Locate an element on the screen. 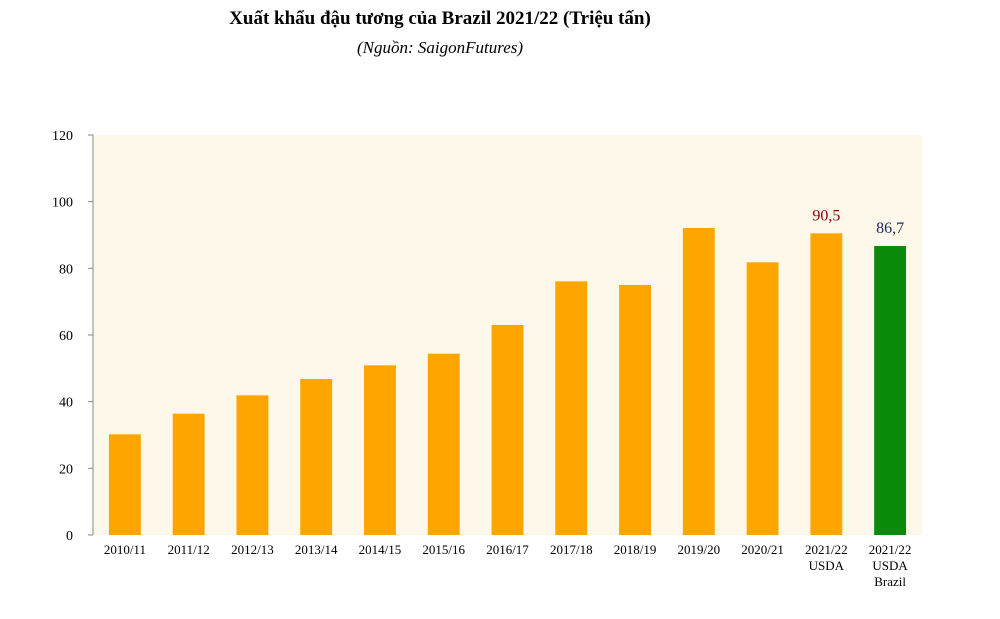  x-tick-label: 2020/21 is located at coordinates (762, 549).